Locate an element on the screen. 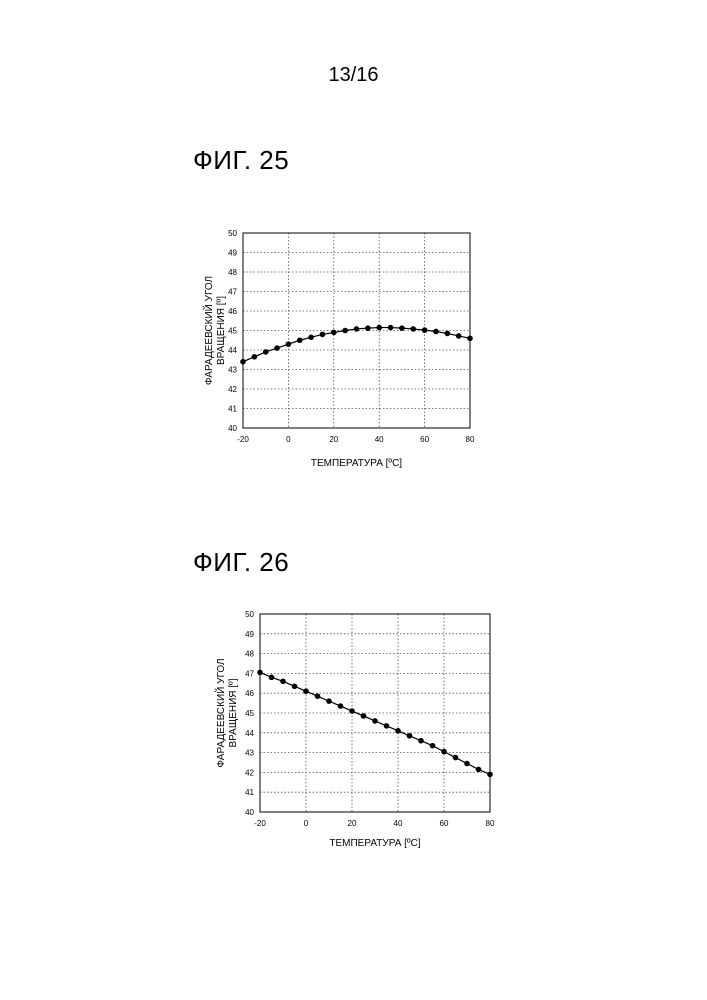 This screenshot has width=707, height=1000. x-tick-label: -20 is located at coordinates (260, 823).